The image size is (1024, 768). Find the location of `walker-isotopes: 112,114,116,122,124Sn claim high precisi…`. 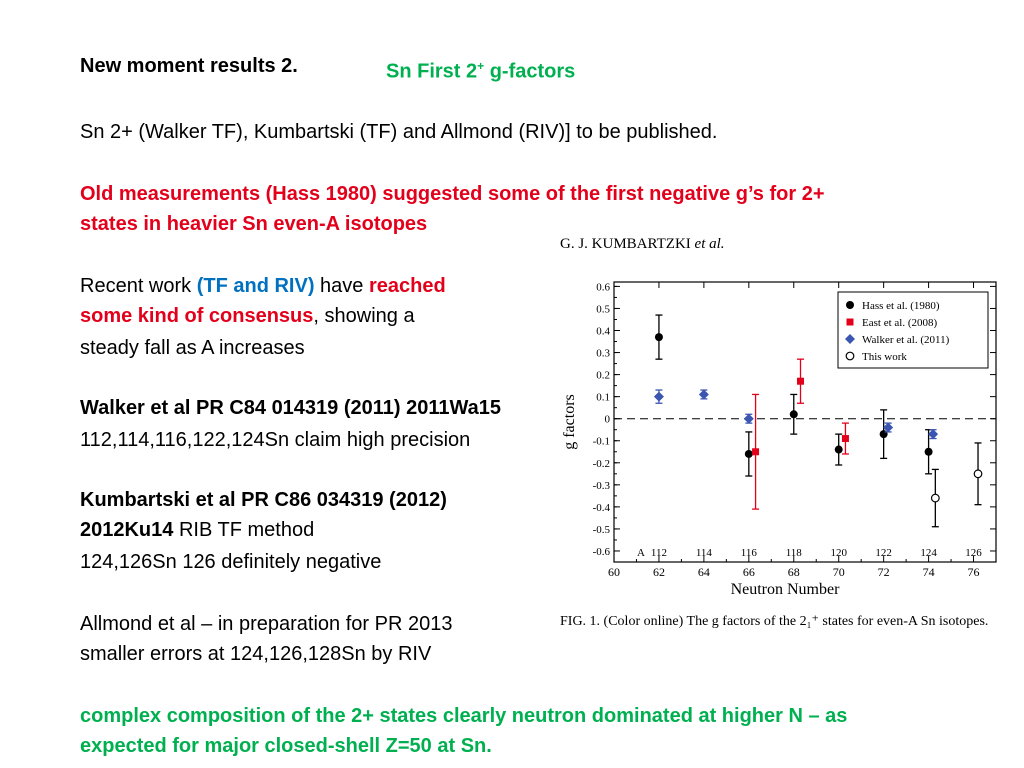

walker-isotopes: 112,114,116,122,124Sn claim high precisi… is located at coordinates (275, 440).